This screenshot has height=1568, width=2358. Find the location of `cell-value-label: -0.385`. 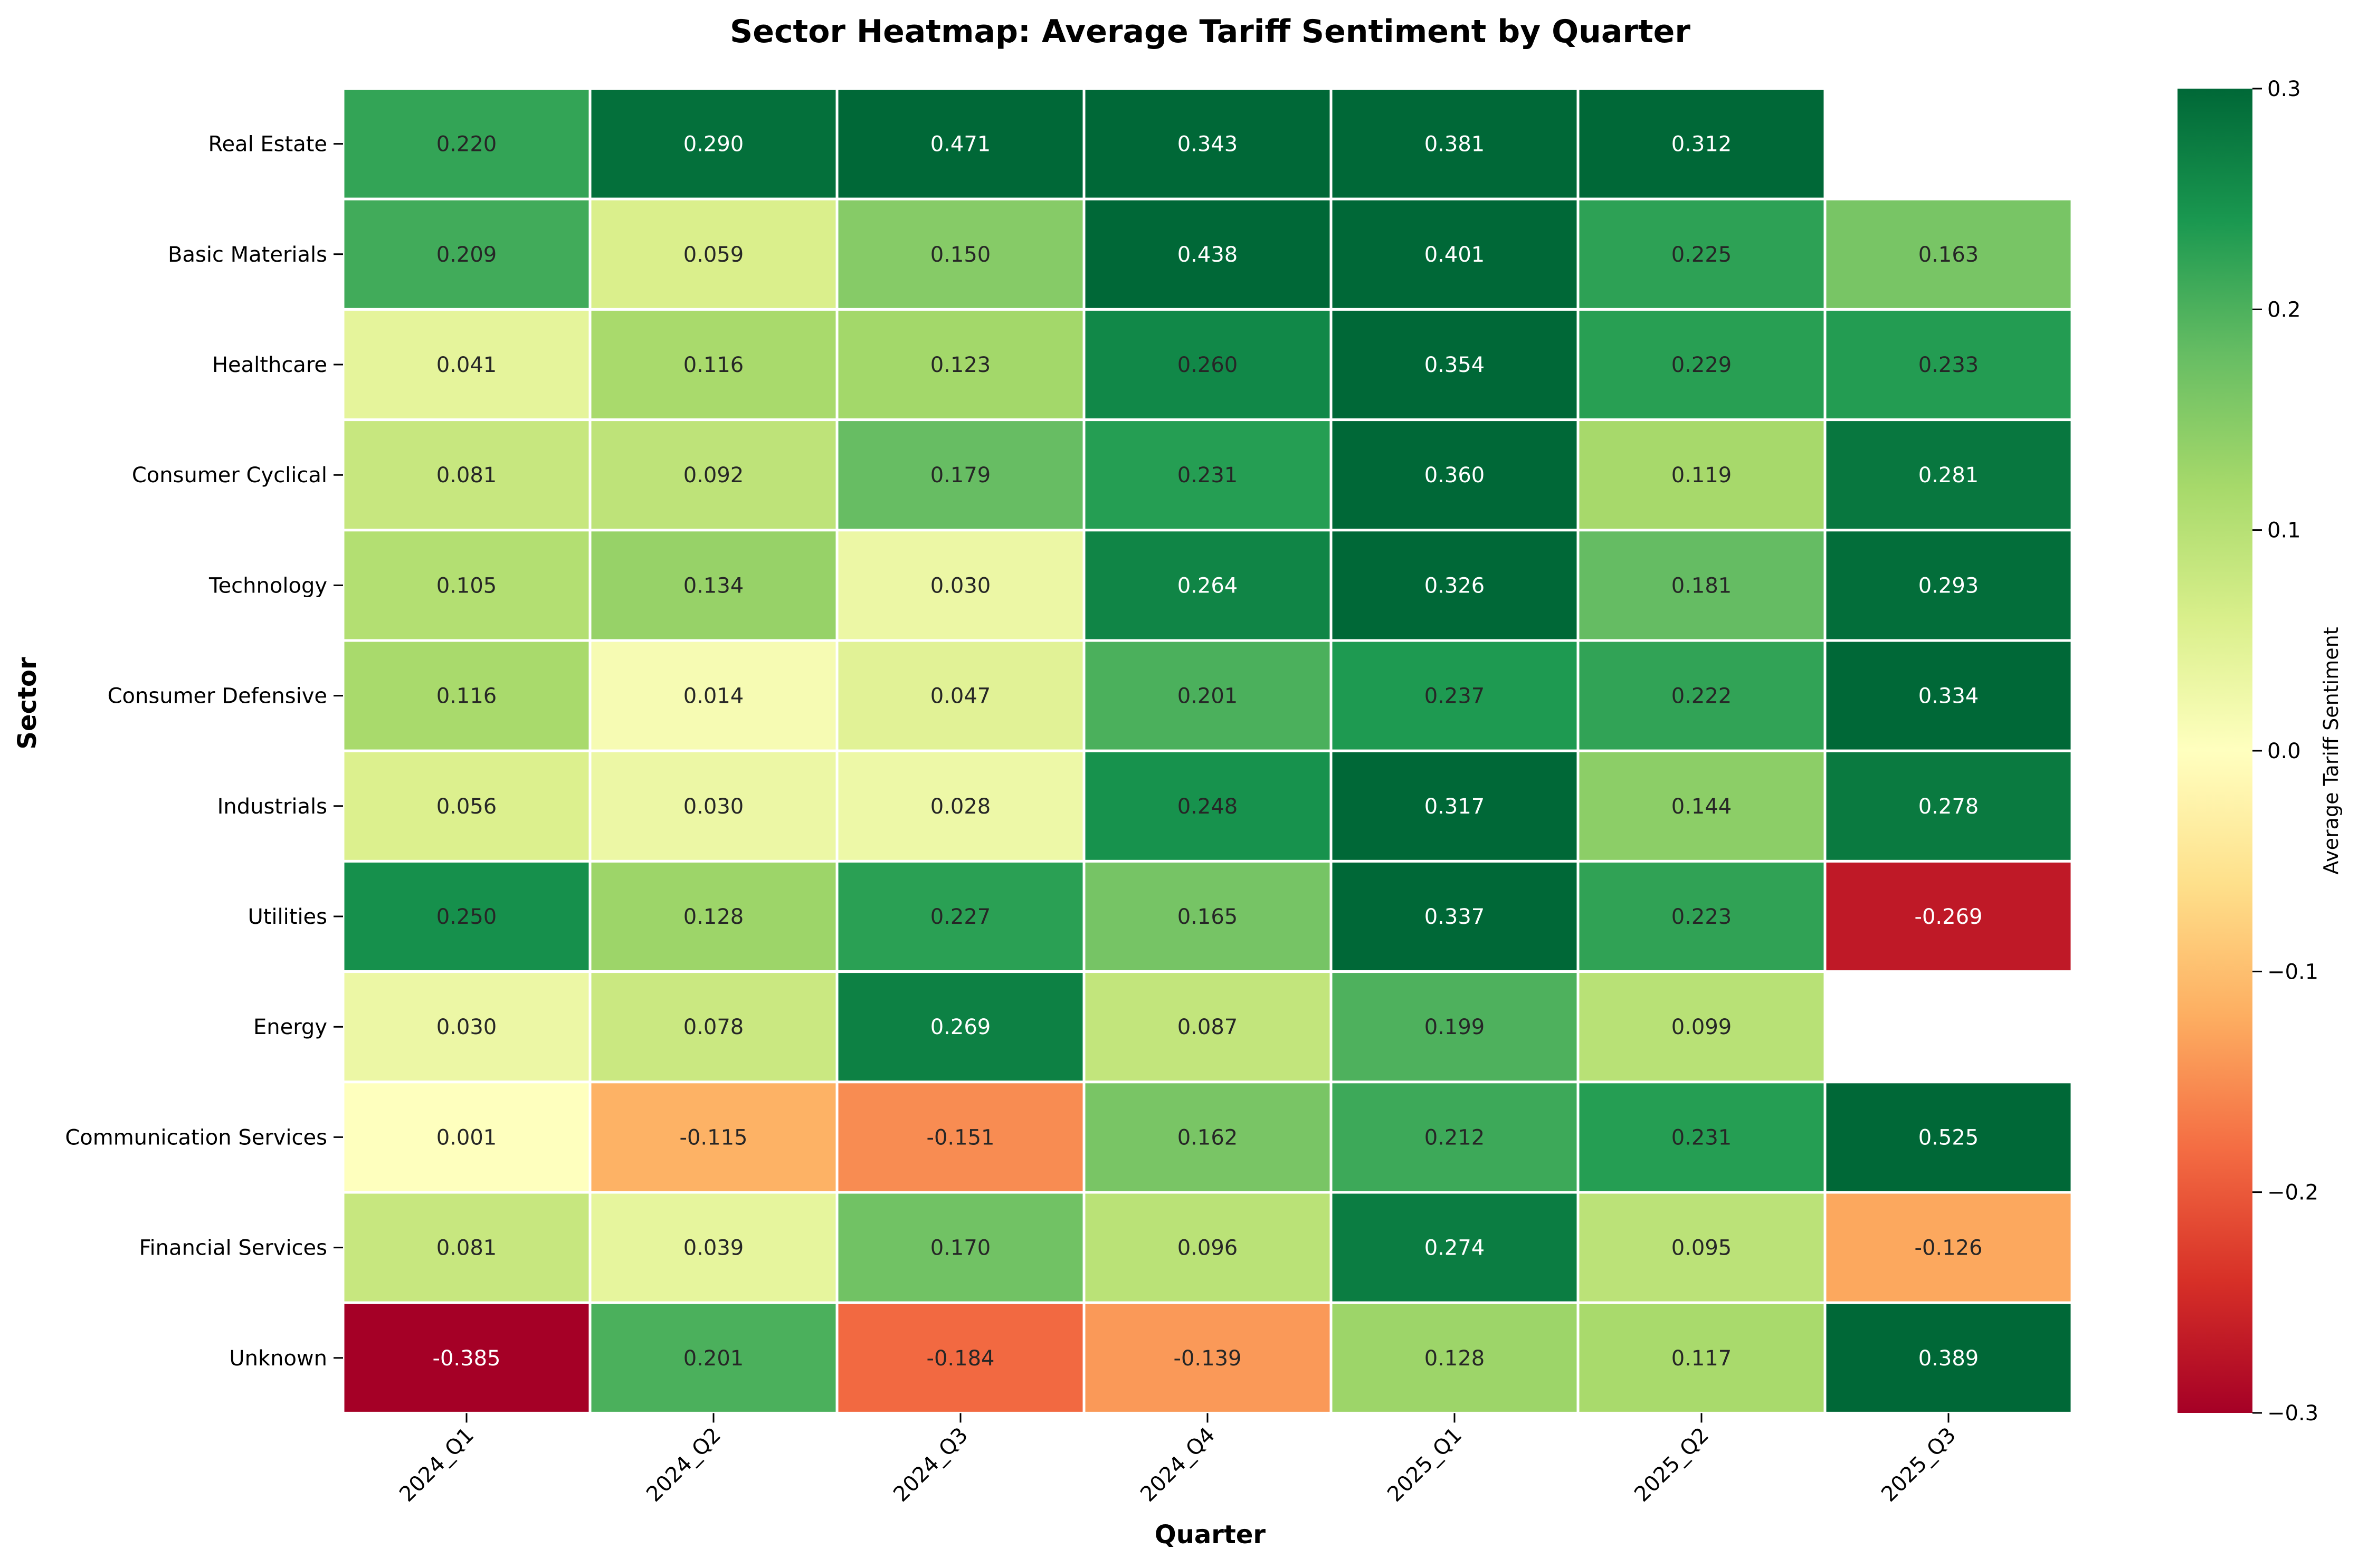

cell-value-label: -0.385 is located at coordinates (467, 1358).